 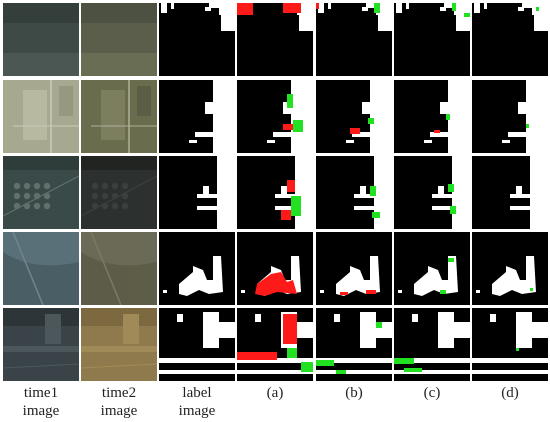 I want to click on caption-label-line-1: label, so click(x=197, y=393).